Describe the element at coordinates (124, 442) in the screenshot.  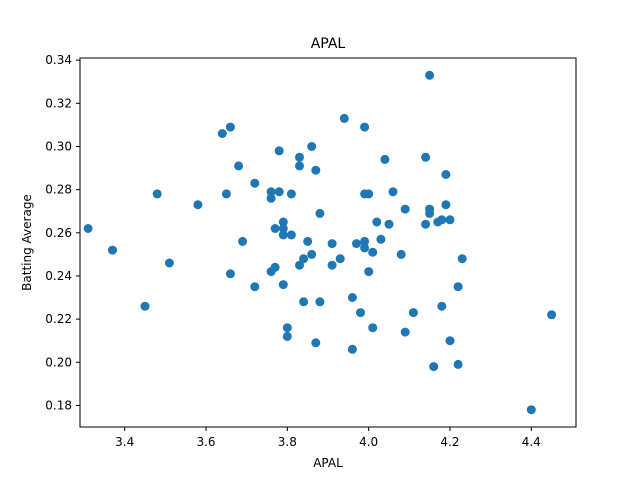
I see `x-tick-label: 3.4` at that location.